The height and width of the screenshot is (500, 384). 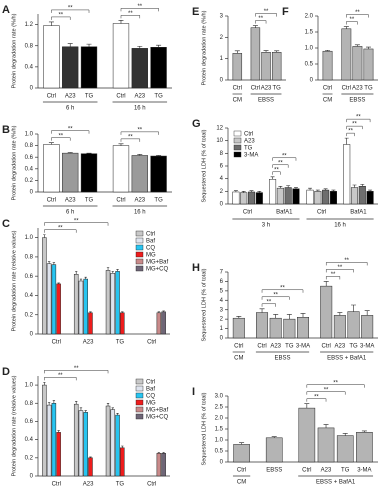 What do you see at coordinates (347, 359) in the screenshot?
I see `group-label: EBSS + BafA1` at bounding box center [347, 359].